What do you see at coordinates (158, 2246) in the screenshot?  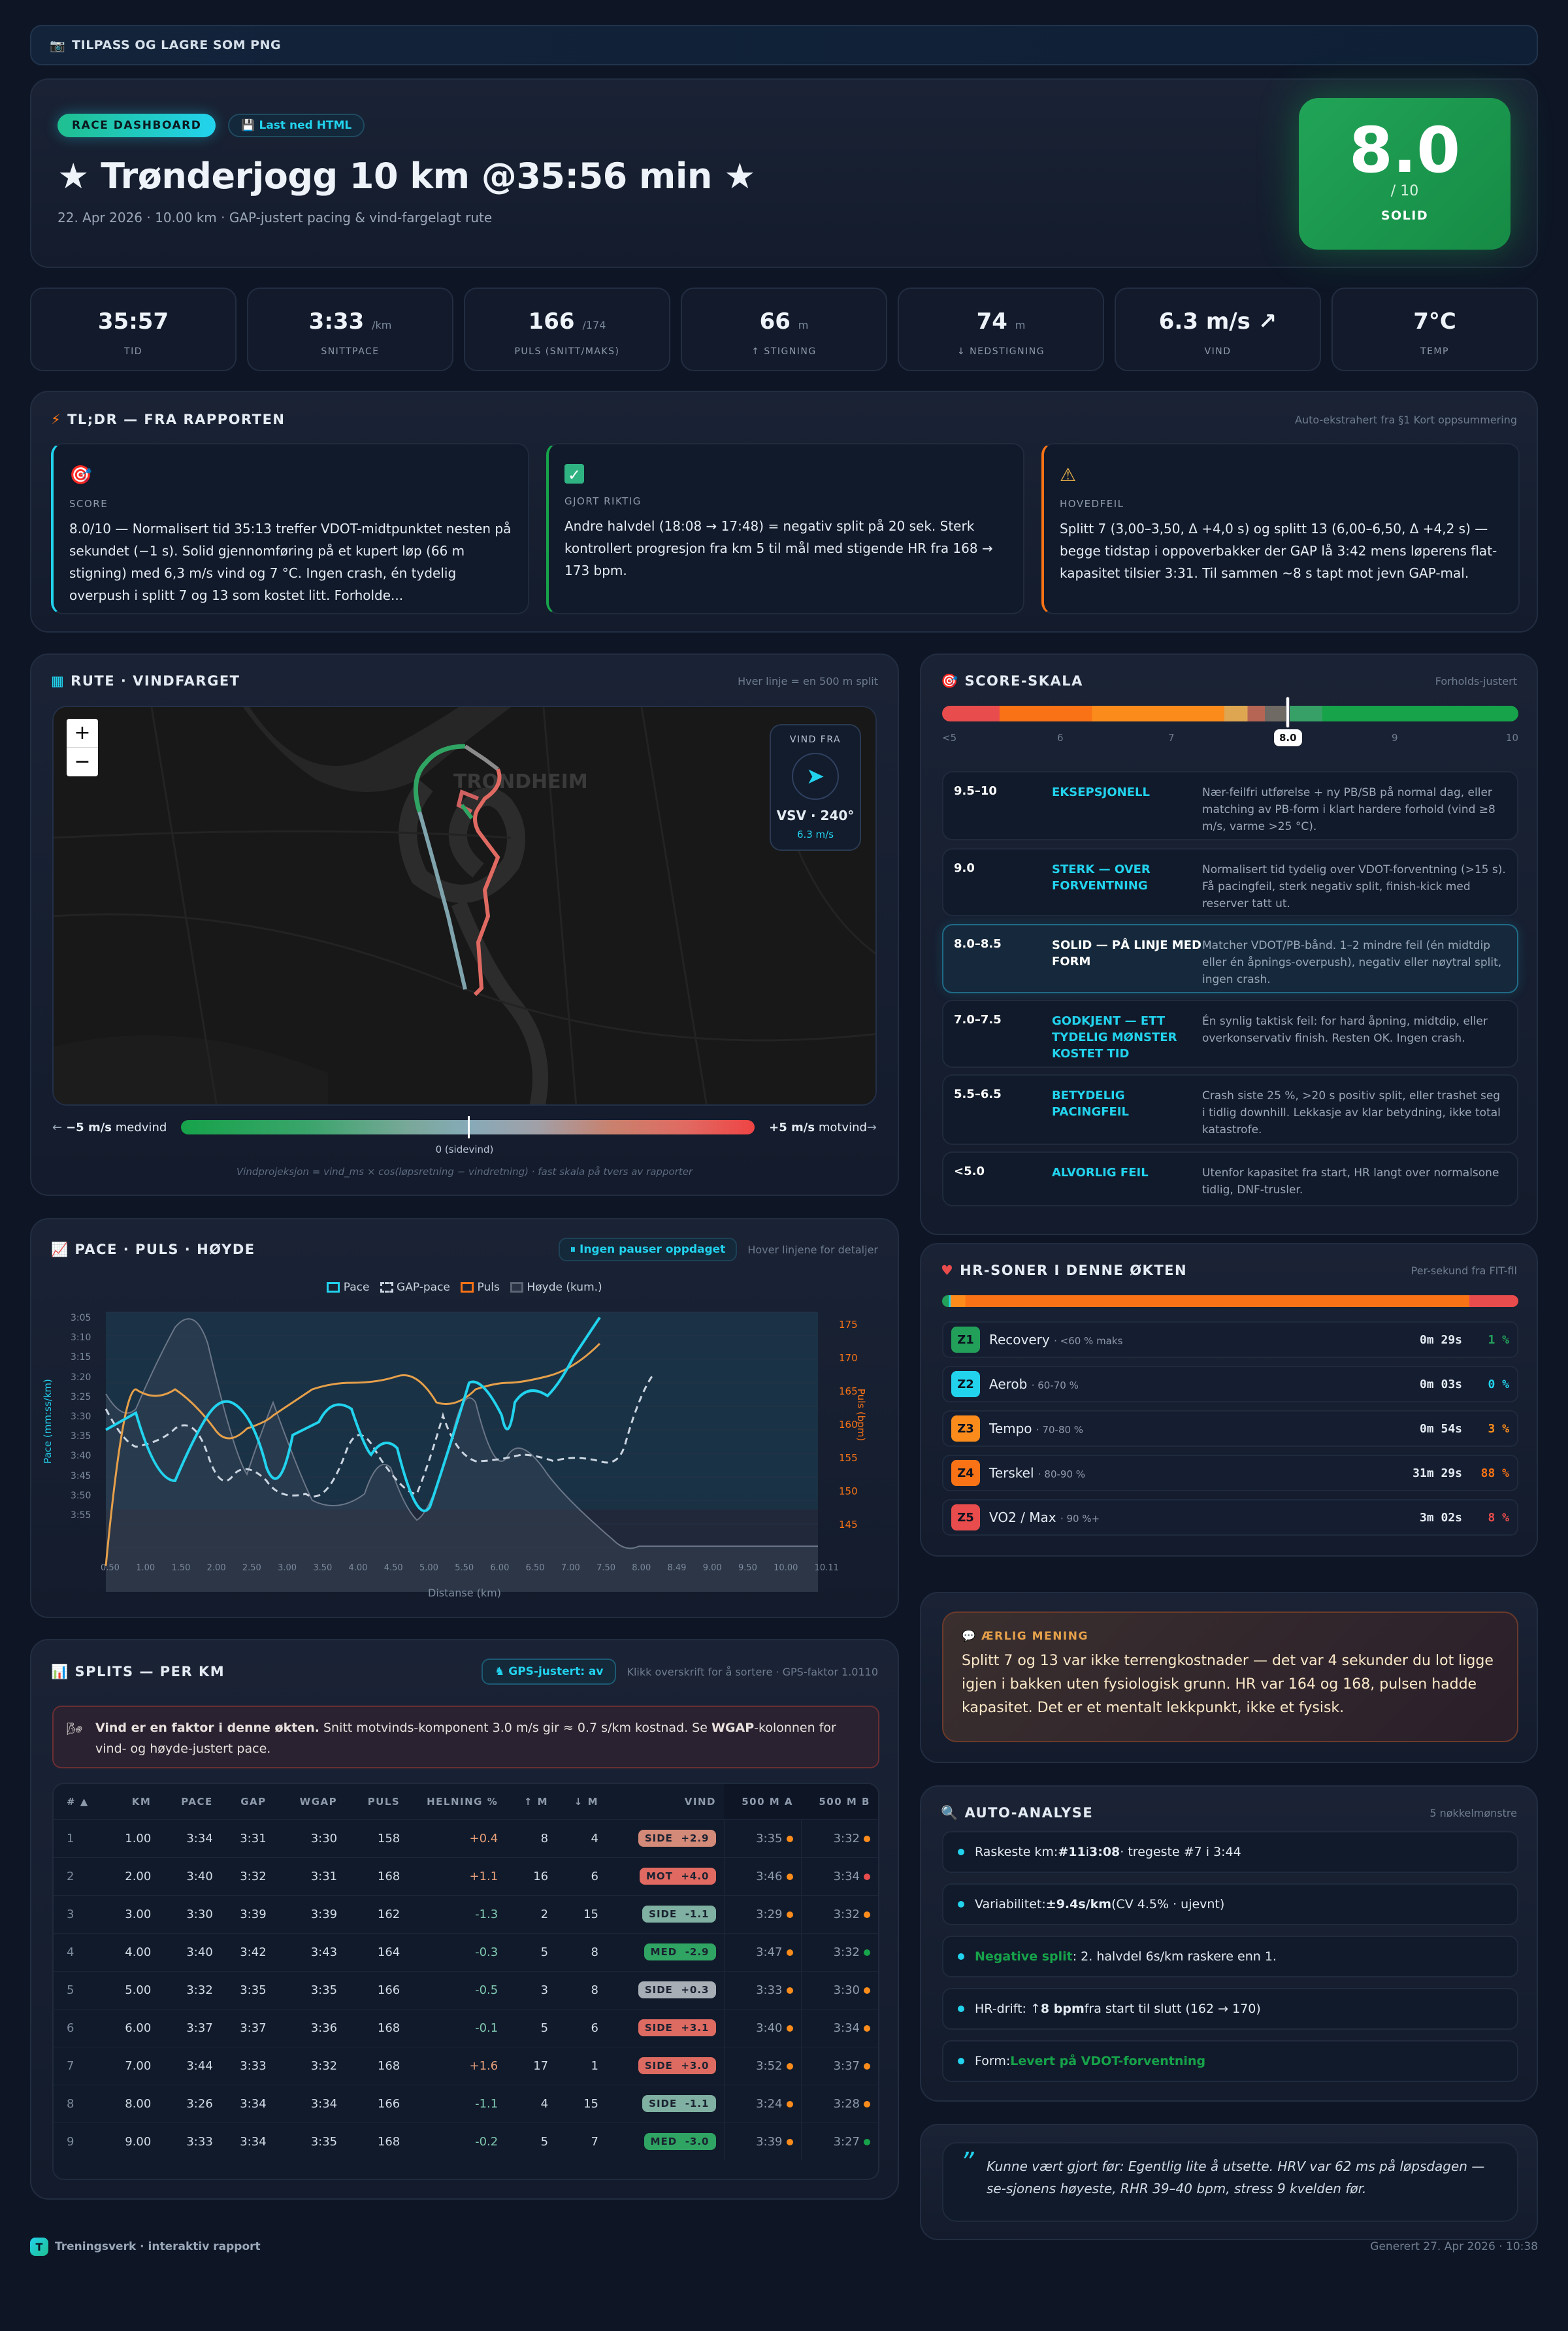 I see `brand-name: Treningsverk · interaktiv rapport` at bounding box center [158, 2246].